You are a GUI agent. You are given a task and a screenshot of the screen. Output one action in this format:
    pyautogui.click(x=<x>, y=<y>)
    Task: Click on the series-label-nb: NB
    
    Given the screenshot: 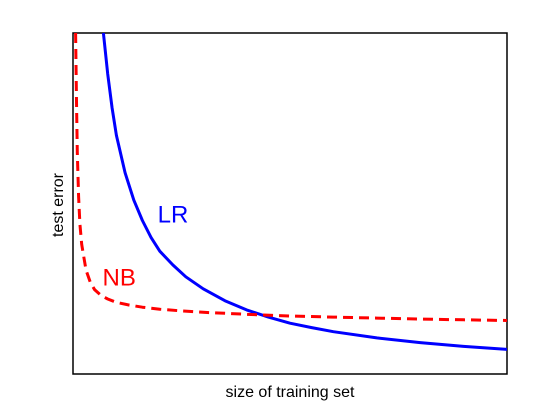 What is the action you would take?
    pyautogui.click(x=119, y=277)
    